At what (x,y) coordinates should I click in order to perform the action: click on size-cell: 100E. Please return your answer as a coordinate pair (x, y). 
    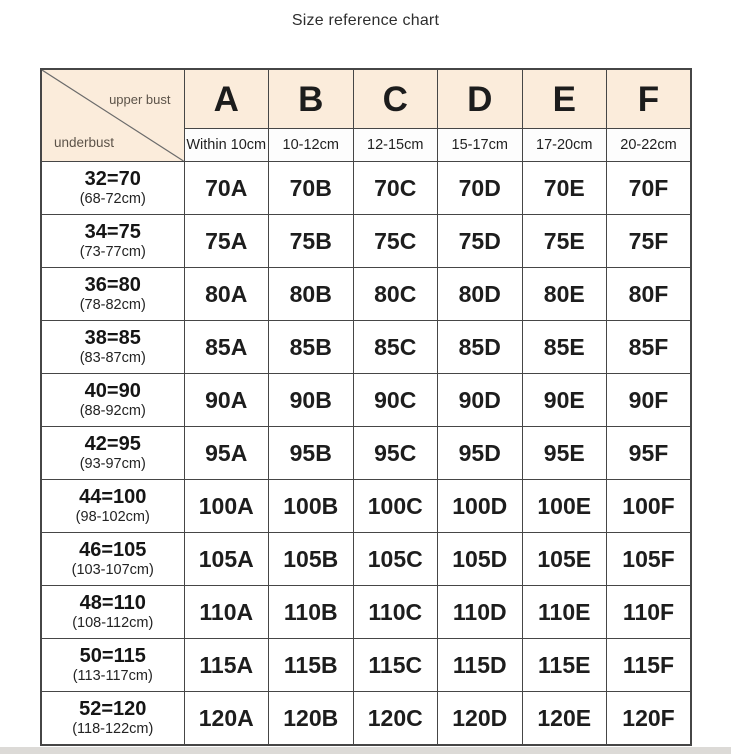
    Looking at the image, I should click on (564, 506).